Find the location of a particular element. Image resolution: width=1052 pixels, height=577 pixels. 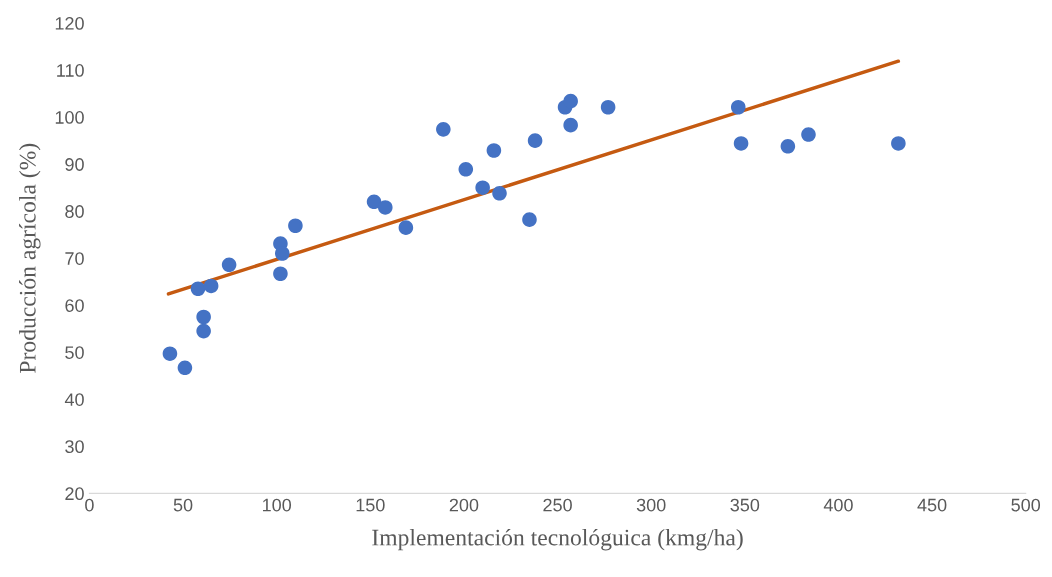

x-tick-label: 400 is located at coordinates (838, 505).